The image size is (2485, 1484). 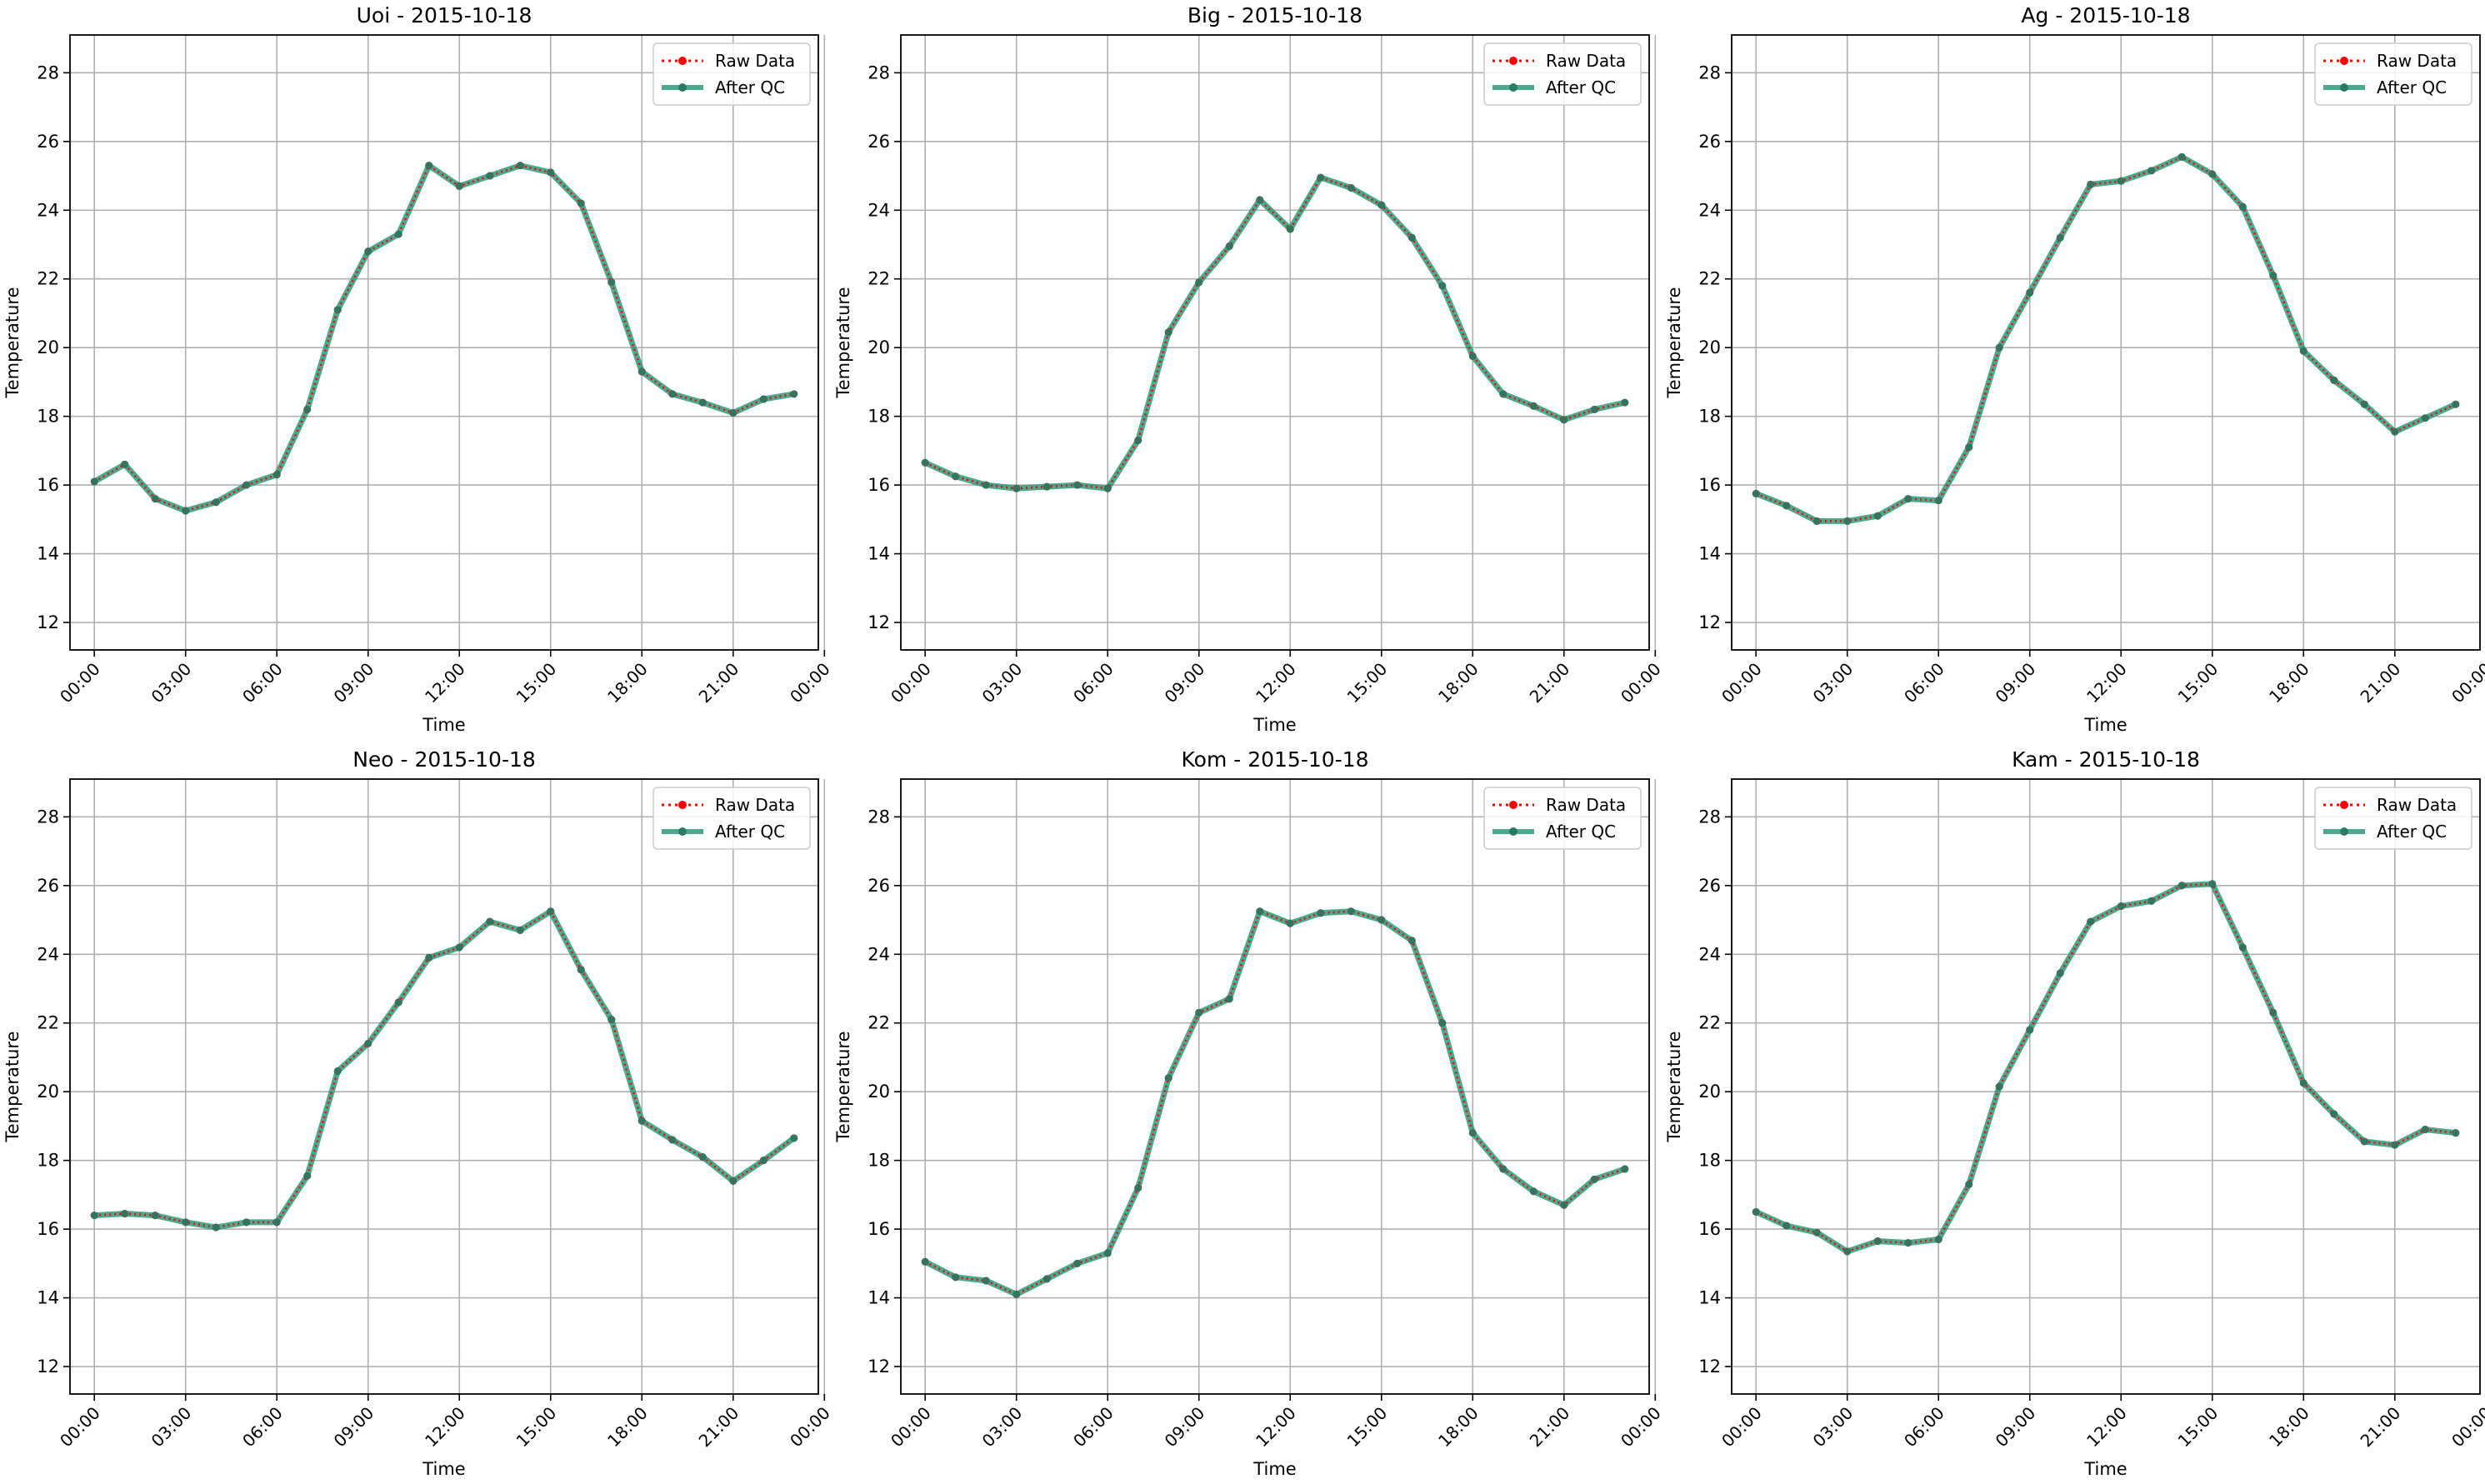 I want to click on x-tick-label: 15:00, so click(x=2198, y=1427).